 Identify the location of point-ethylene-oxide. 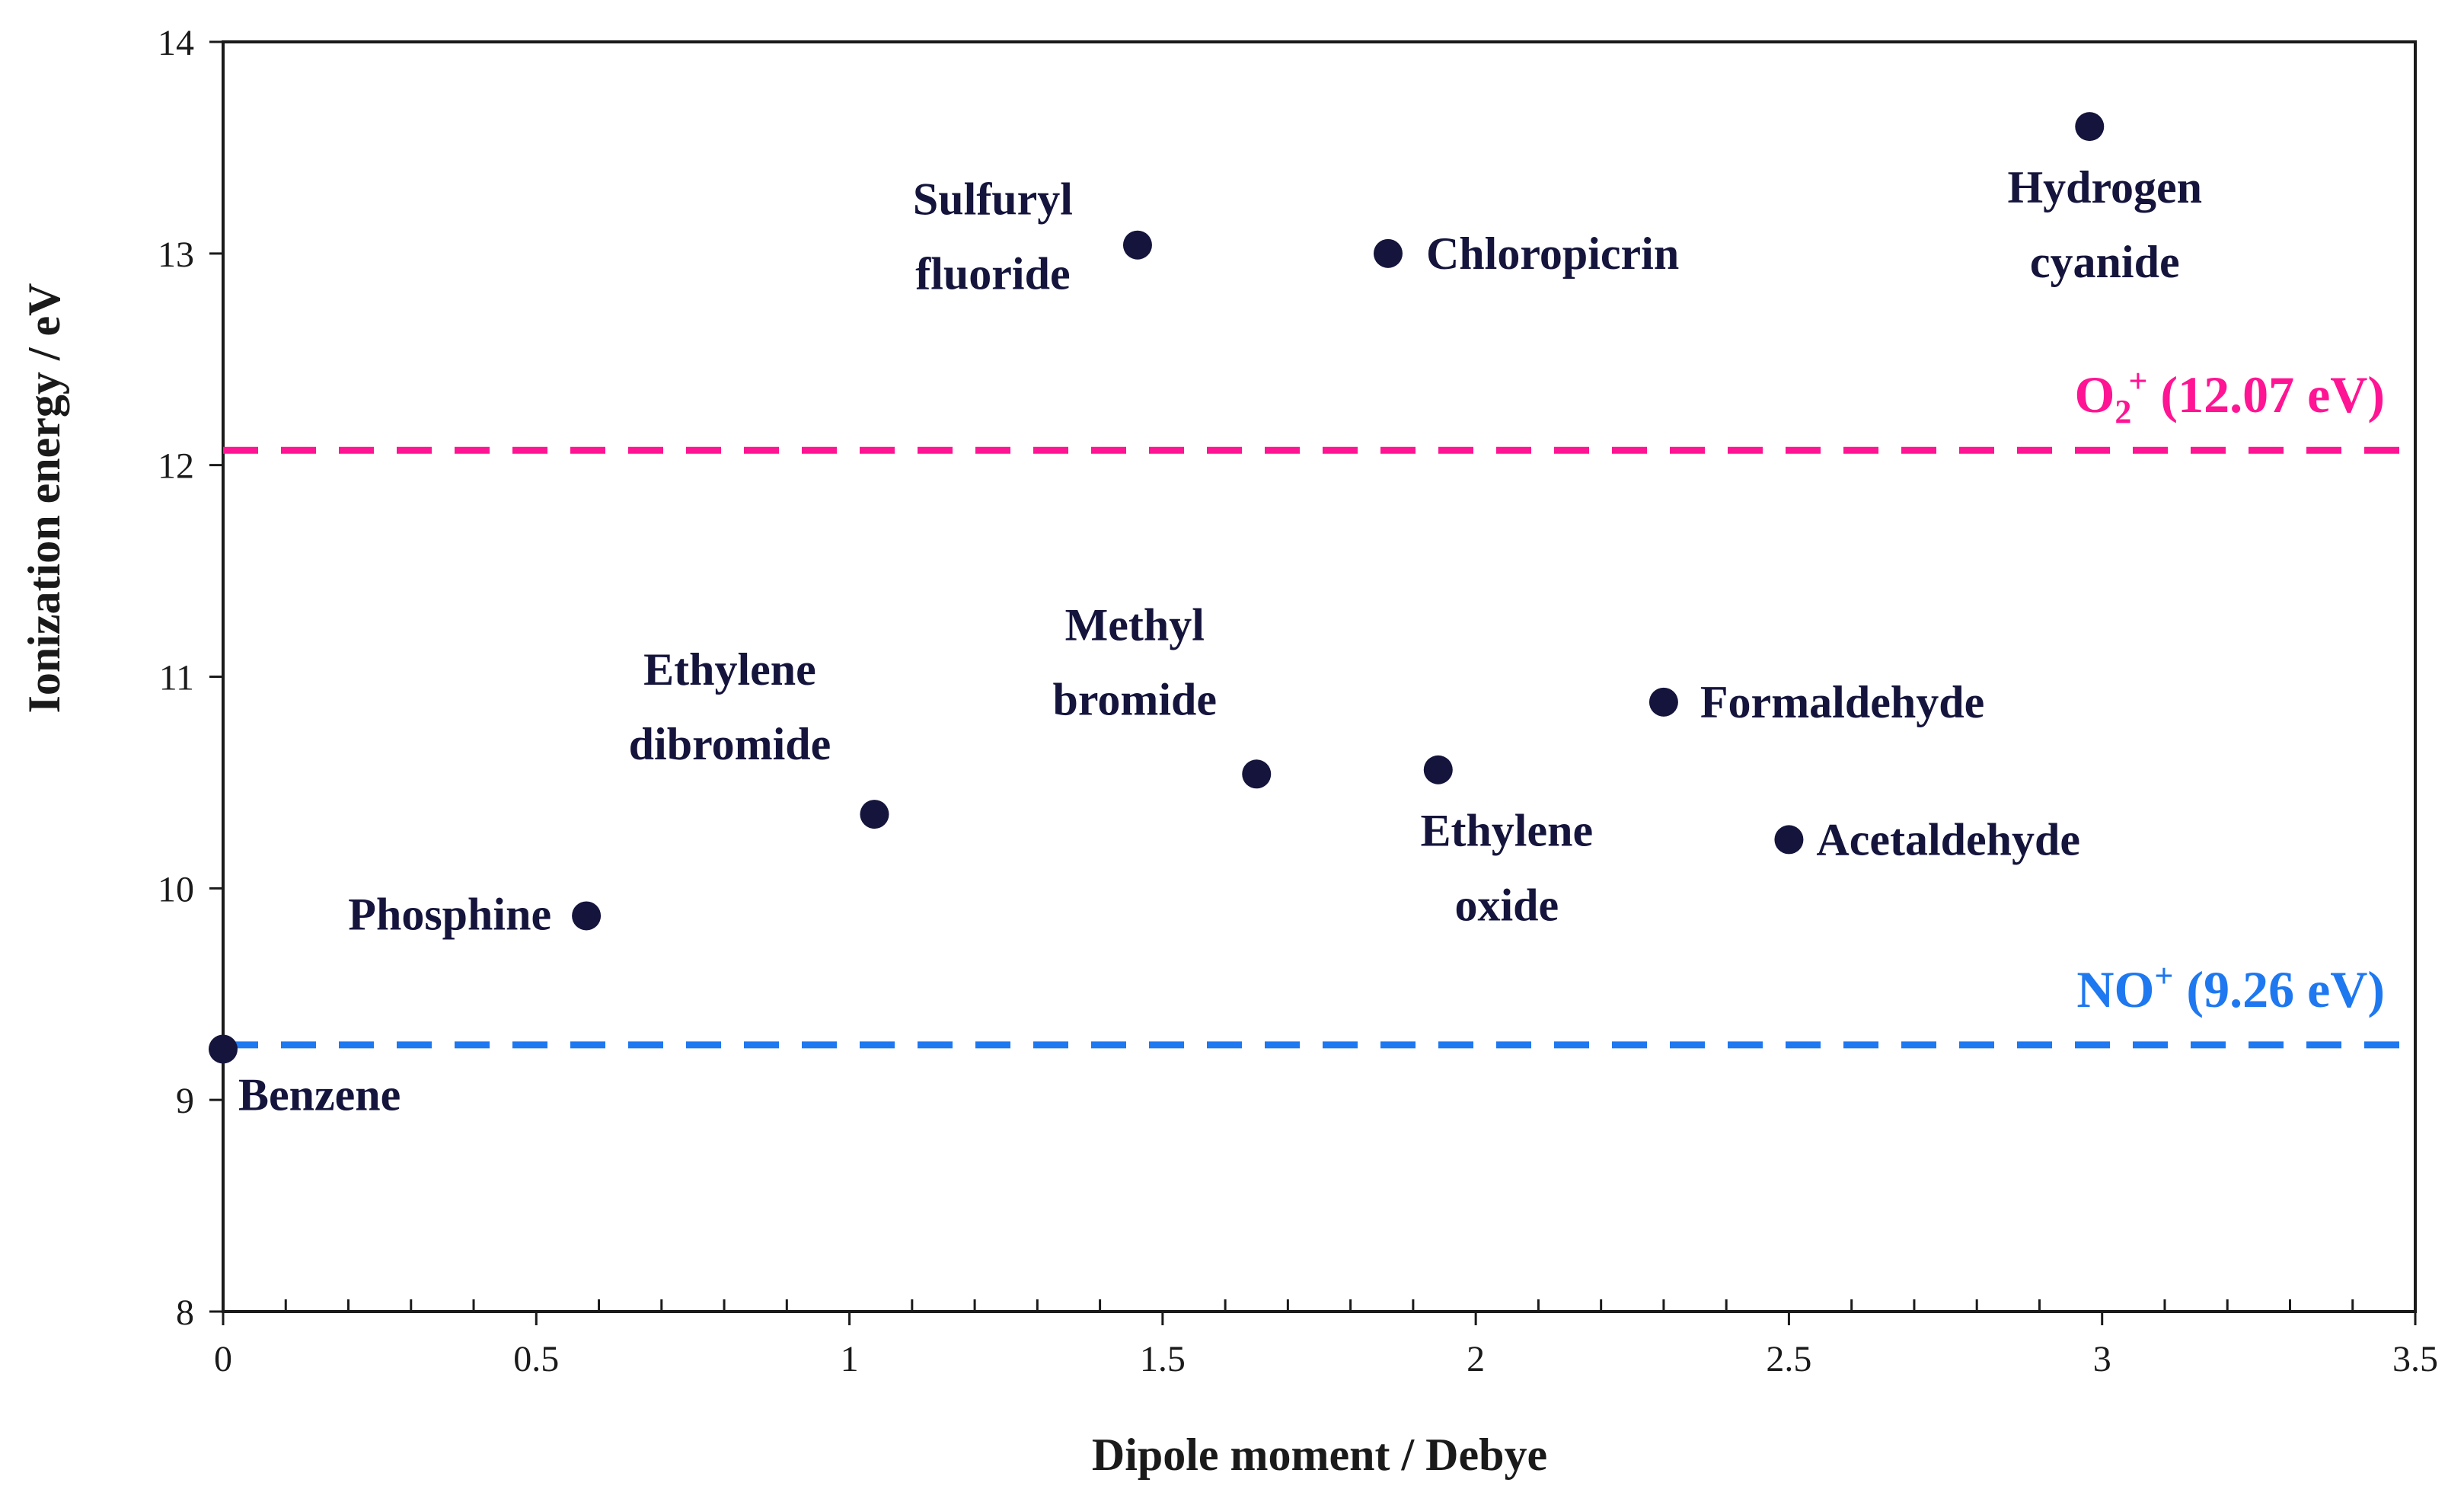
(1438, 769).